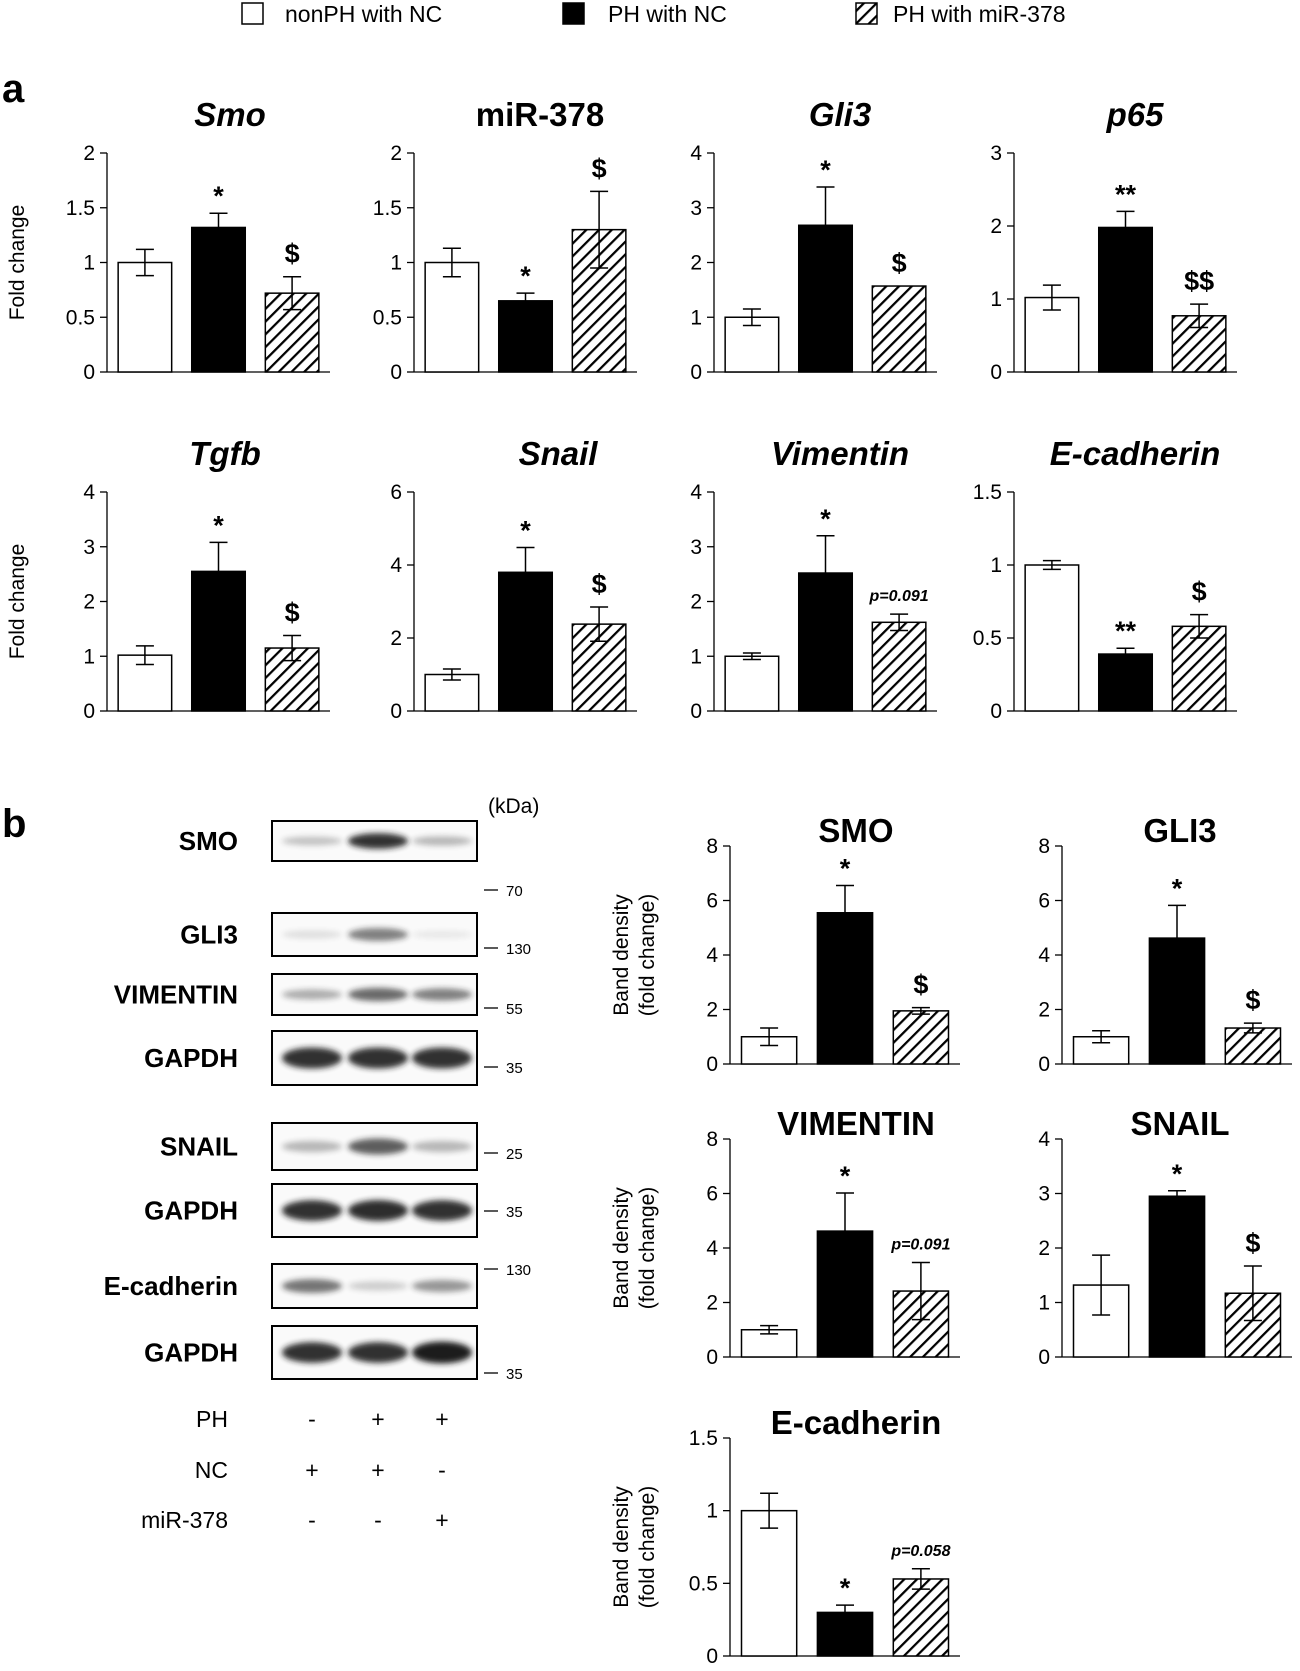 This screenshot has width=1300, height=1671. Describe the element at coordinates (540, 114) in the screenshot. I see `chart-title: miR-378` at that location.